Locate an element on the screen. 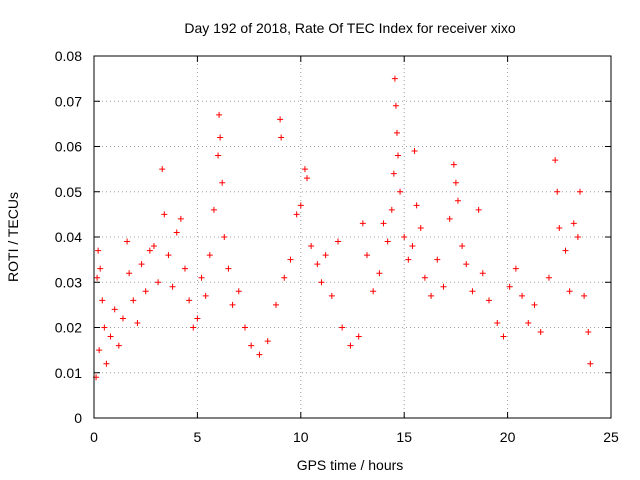 This screenshot has height=480, width=640. x-tick-label: 25 is located at coordinates (611, 437).